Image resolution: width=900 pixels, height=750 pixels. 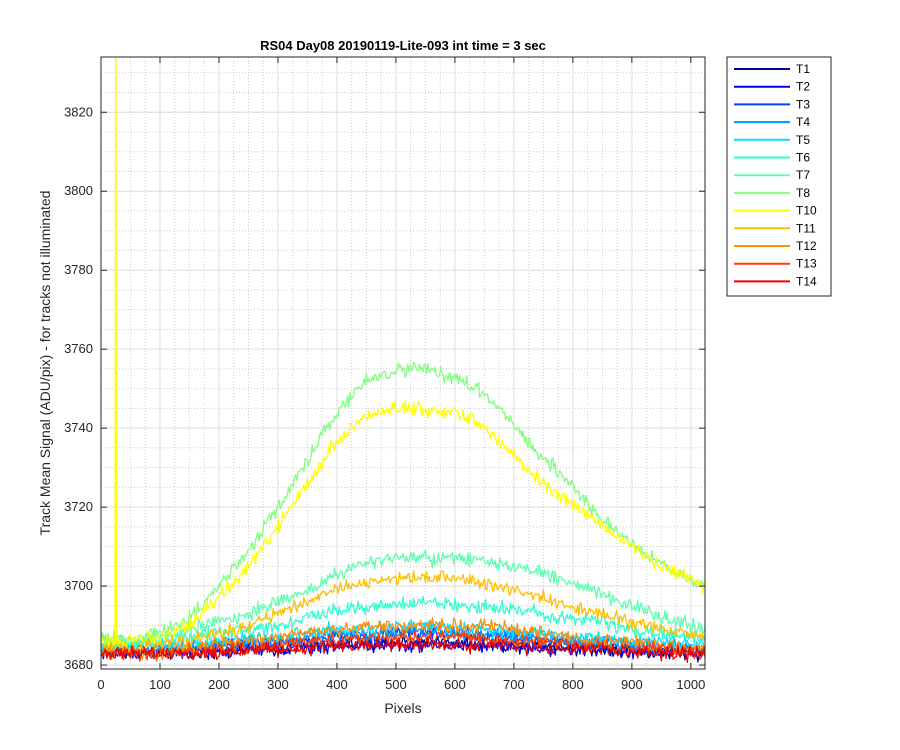 What do you see at coordinates (573, 684) in the screenshot?
I see `x-tick-label: 800` at bounding box center [573, 684].